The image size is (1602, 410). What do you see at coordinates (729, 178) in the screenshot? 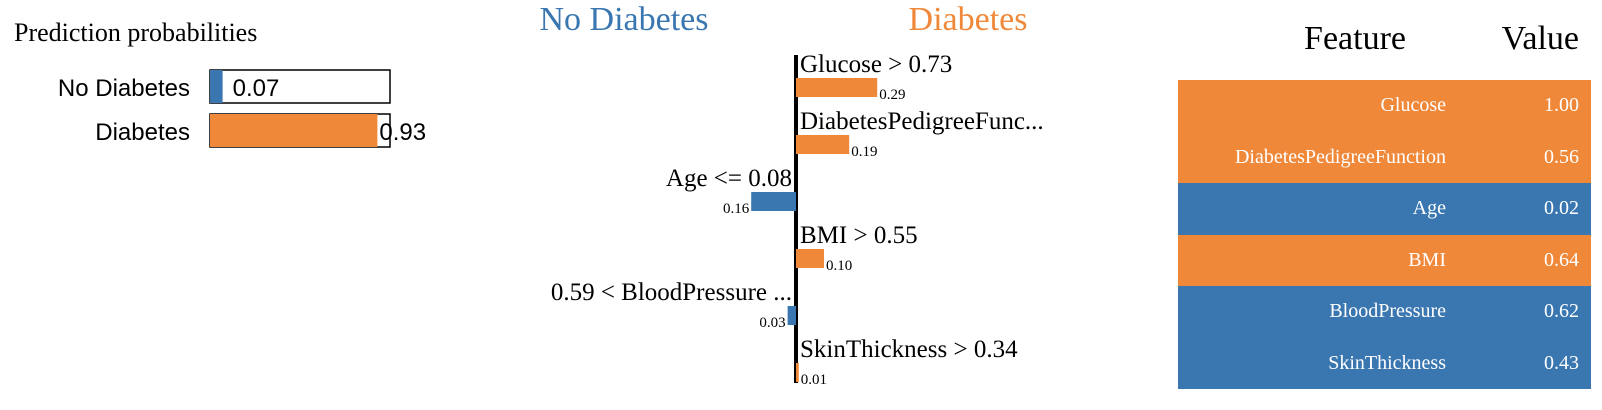
I see `feature-condition-label: Age <= 0.08` at bounding box center [729, 178].